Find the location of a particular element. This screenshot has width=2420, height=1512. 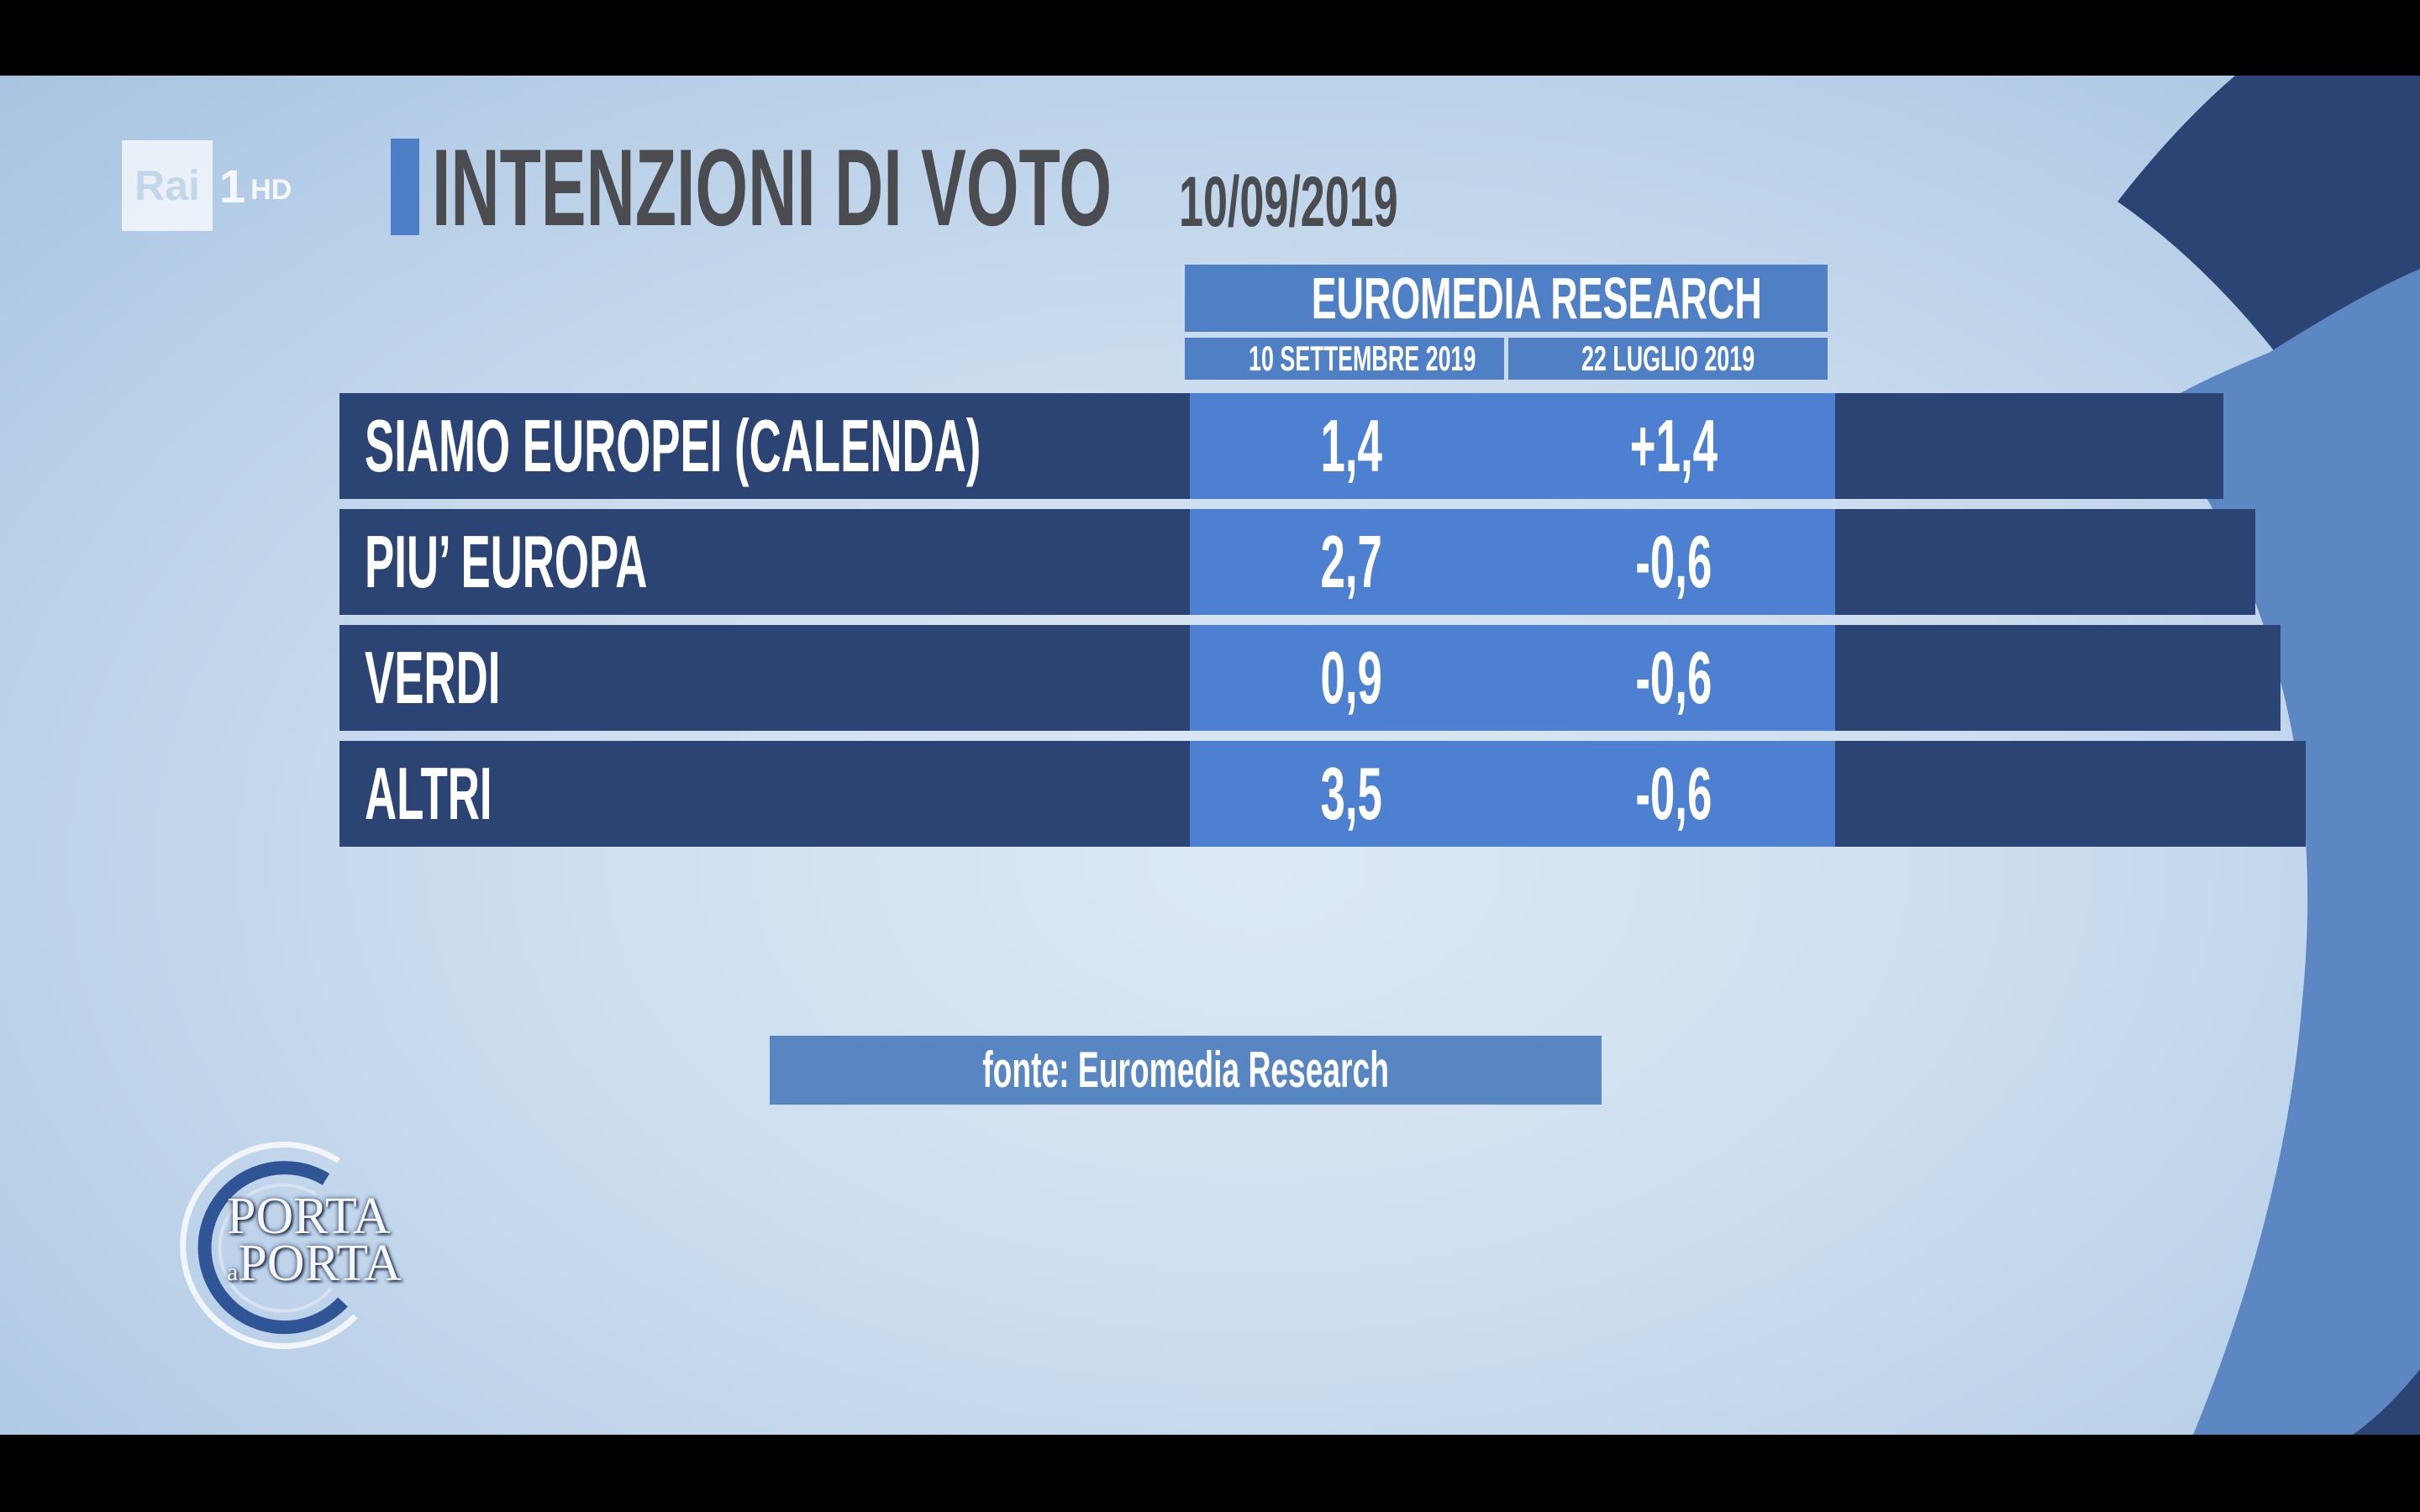

table-row: VERDI 0,9 -0,6 is located at coordinates (1310, 678).